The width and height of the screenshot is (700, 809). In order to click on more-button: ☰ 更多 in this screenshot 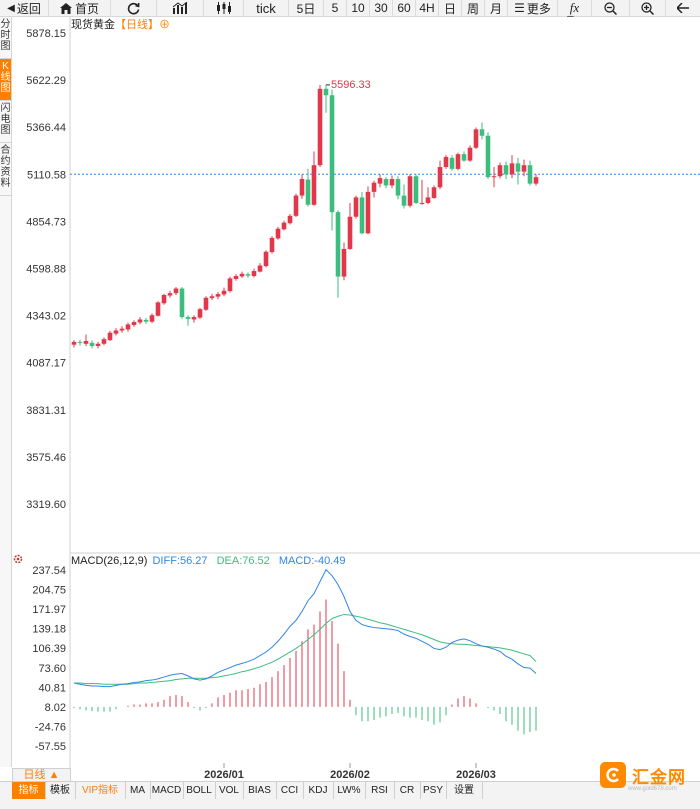, I will do `click(533, 8)`.